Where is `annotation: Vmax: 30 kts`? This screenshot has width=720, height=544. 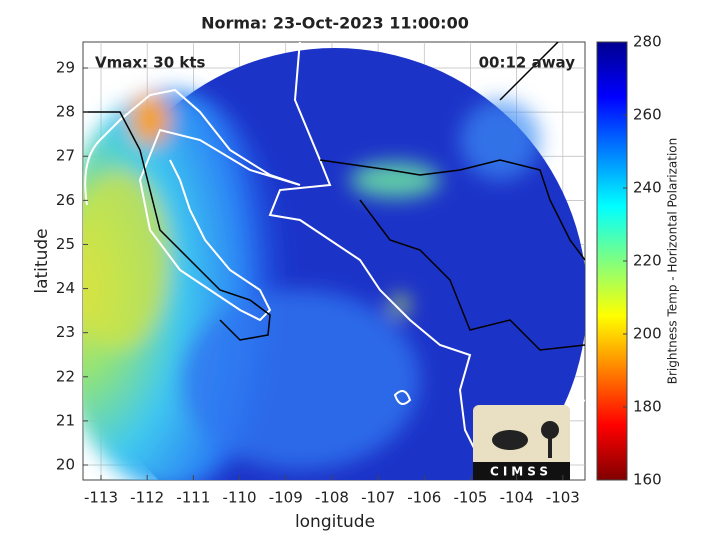
annotation: Vmax: 30 kts is located at coordinates (150, 63).